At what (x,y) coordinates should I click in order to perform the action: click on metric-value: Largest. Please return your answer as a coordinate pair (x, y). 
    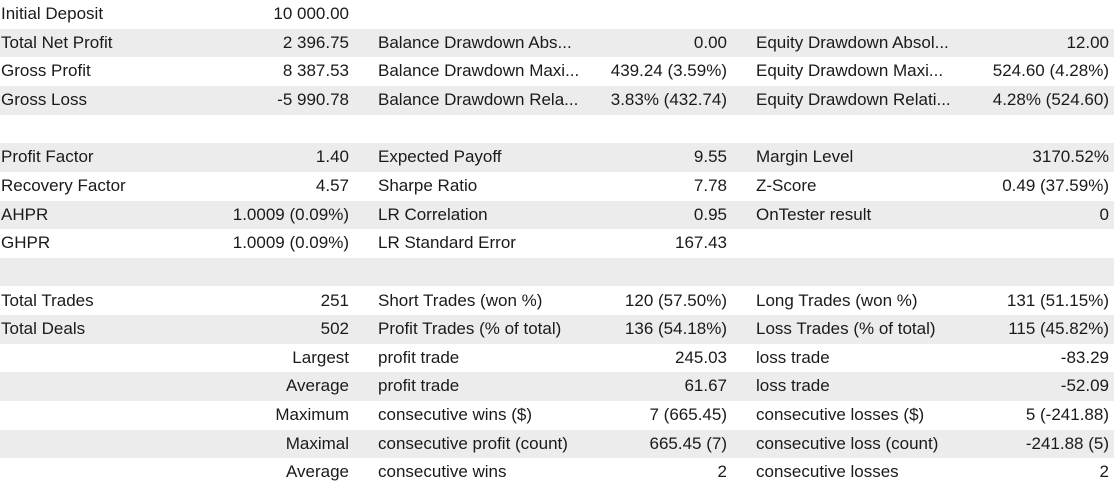
    Looking at the image, I should click on (320, 357).